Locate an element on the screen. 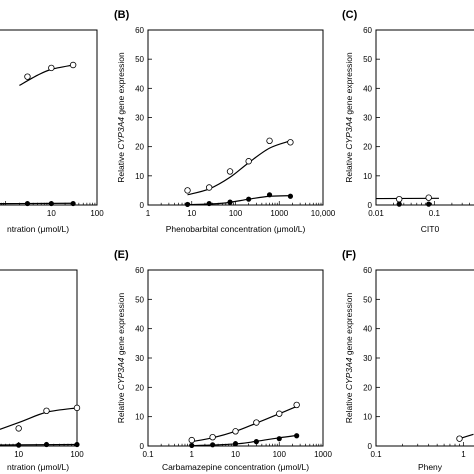 This screenshot has height=474, width=474. filled-series-fit-line is located at coordinates (39, 444).